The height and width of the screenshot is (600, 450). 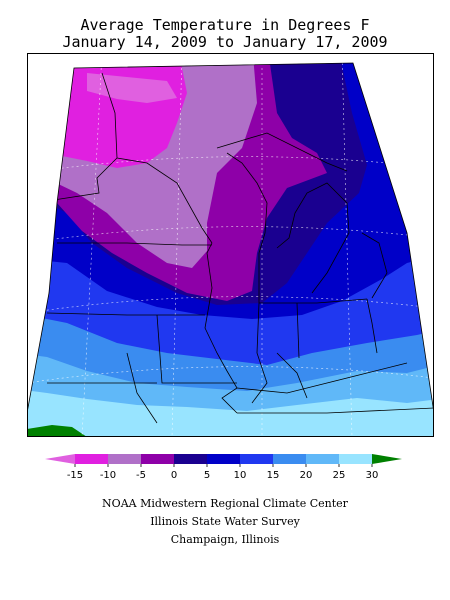 What do you see at coordinates (225, 521) in the screenshot?
I see `credit-isws: Illinois State Water Survey` at bounding box center [225, 521].